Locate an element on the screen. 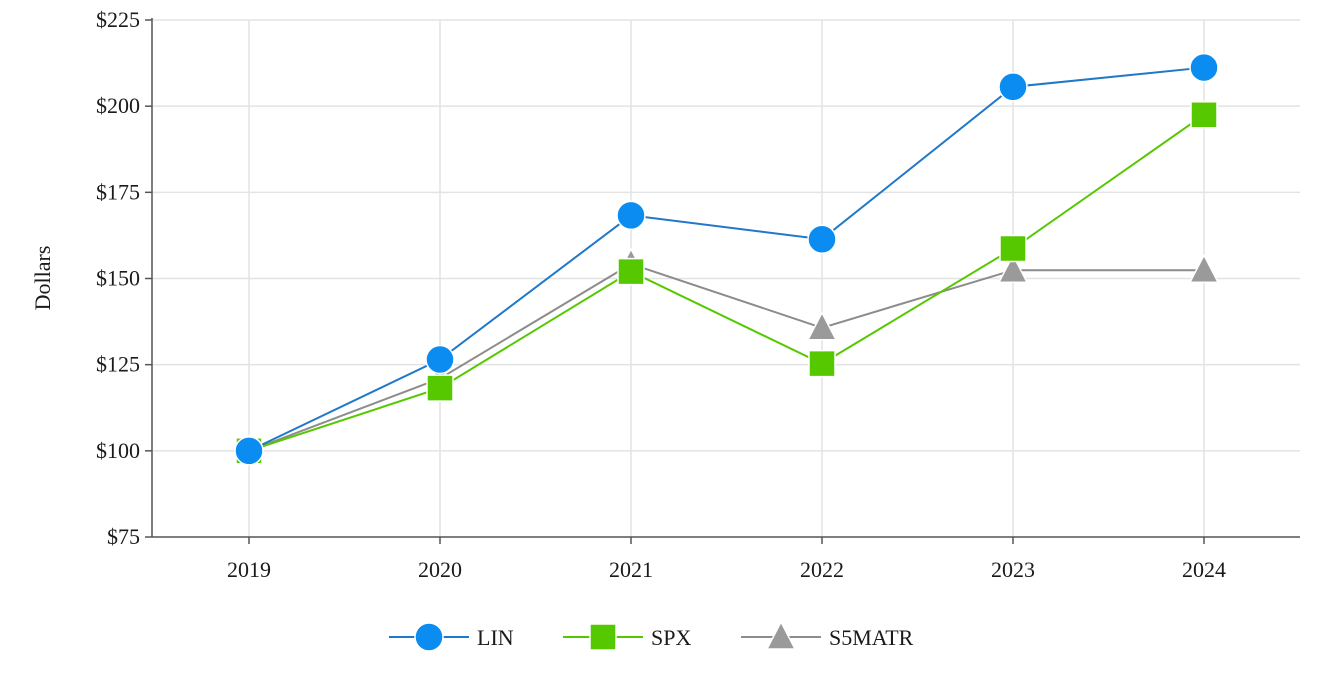  x-tick-label: 2023 is located at coordinates (1013, 569).